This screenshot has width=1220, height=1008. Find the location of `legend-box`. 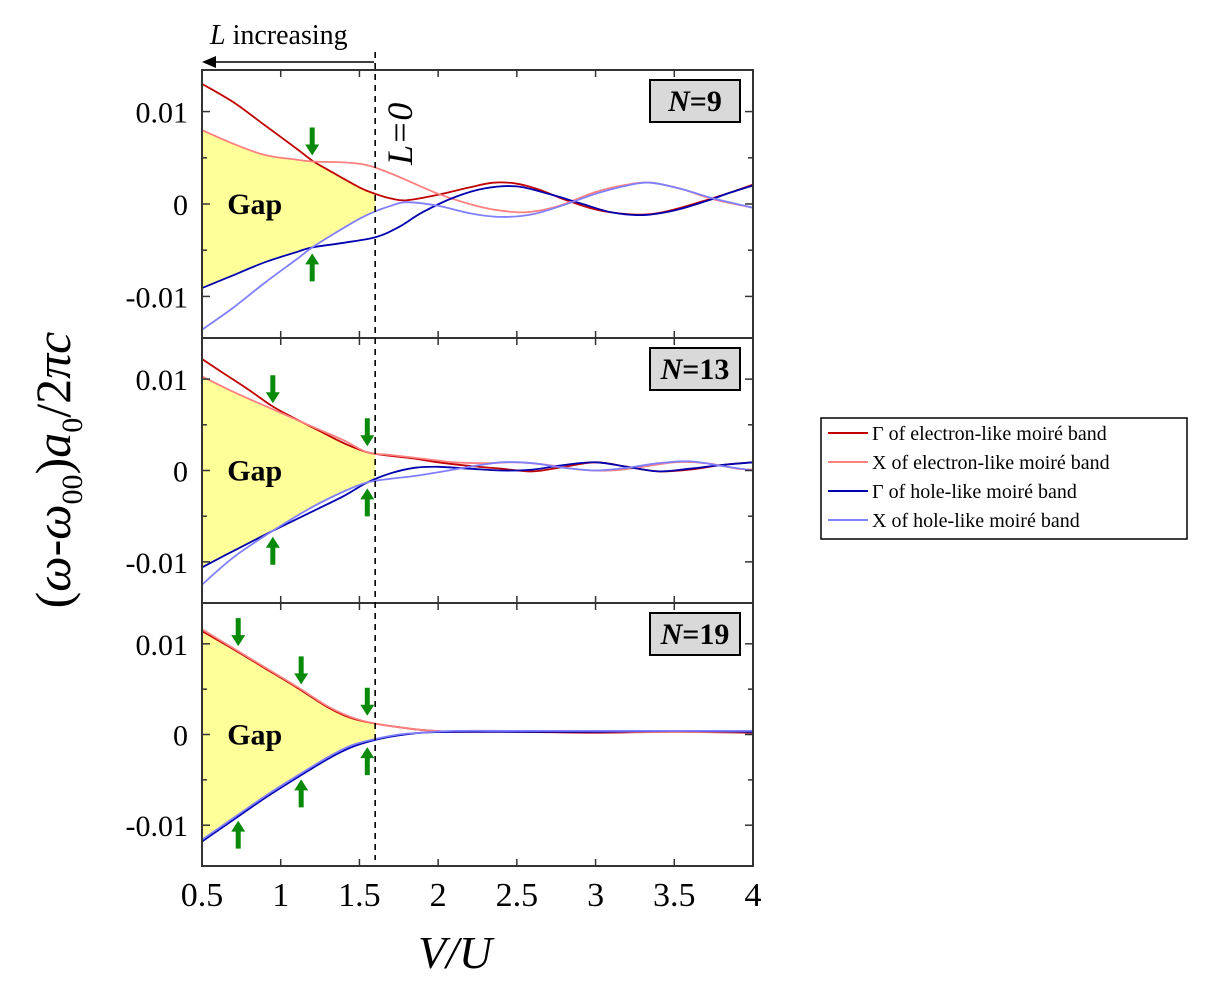

legend-box is located at coordinates (1004, 478).